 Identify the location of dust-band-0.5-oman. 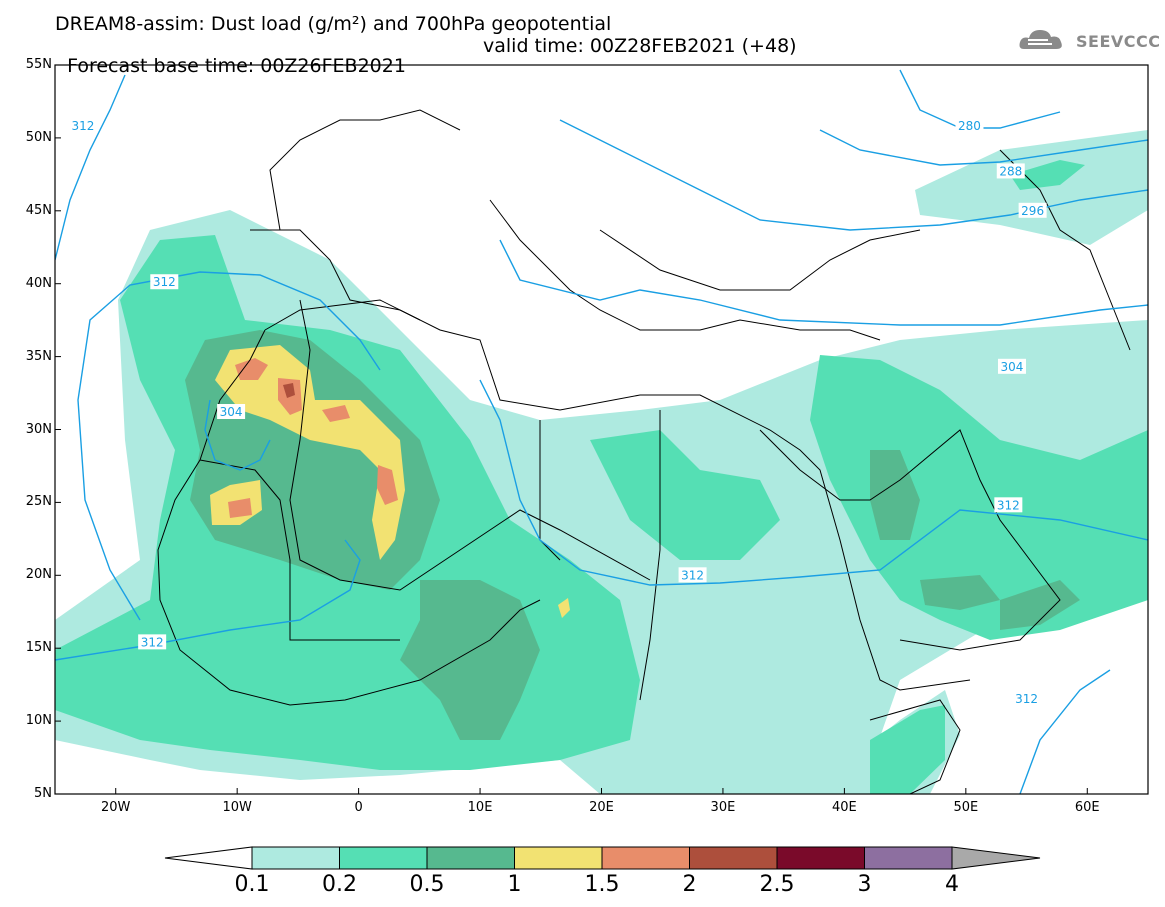
(1040, 605).